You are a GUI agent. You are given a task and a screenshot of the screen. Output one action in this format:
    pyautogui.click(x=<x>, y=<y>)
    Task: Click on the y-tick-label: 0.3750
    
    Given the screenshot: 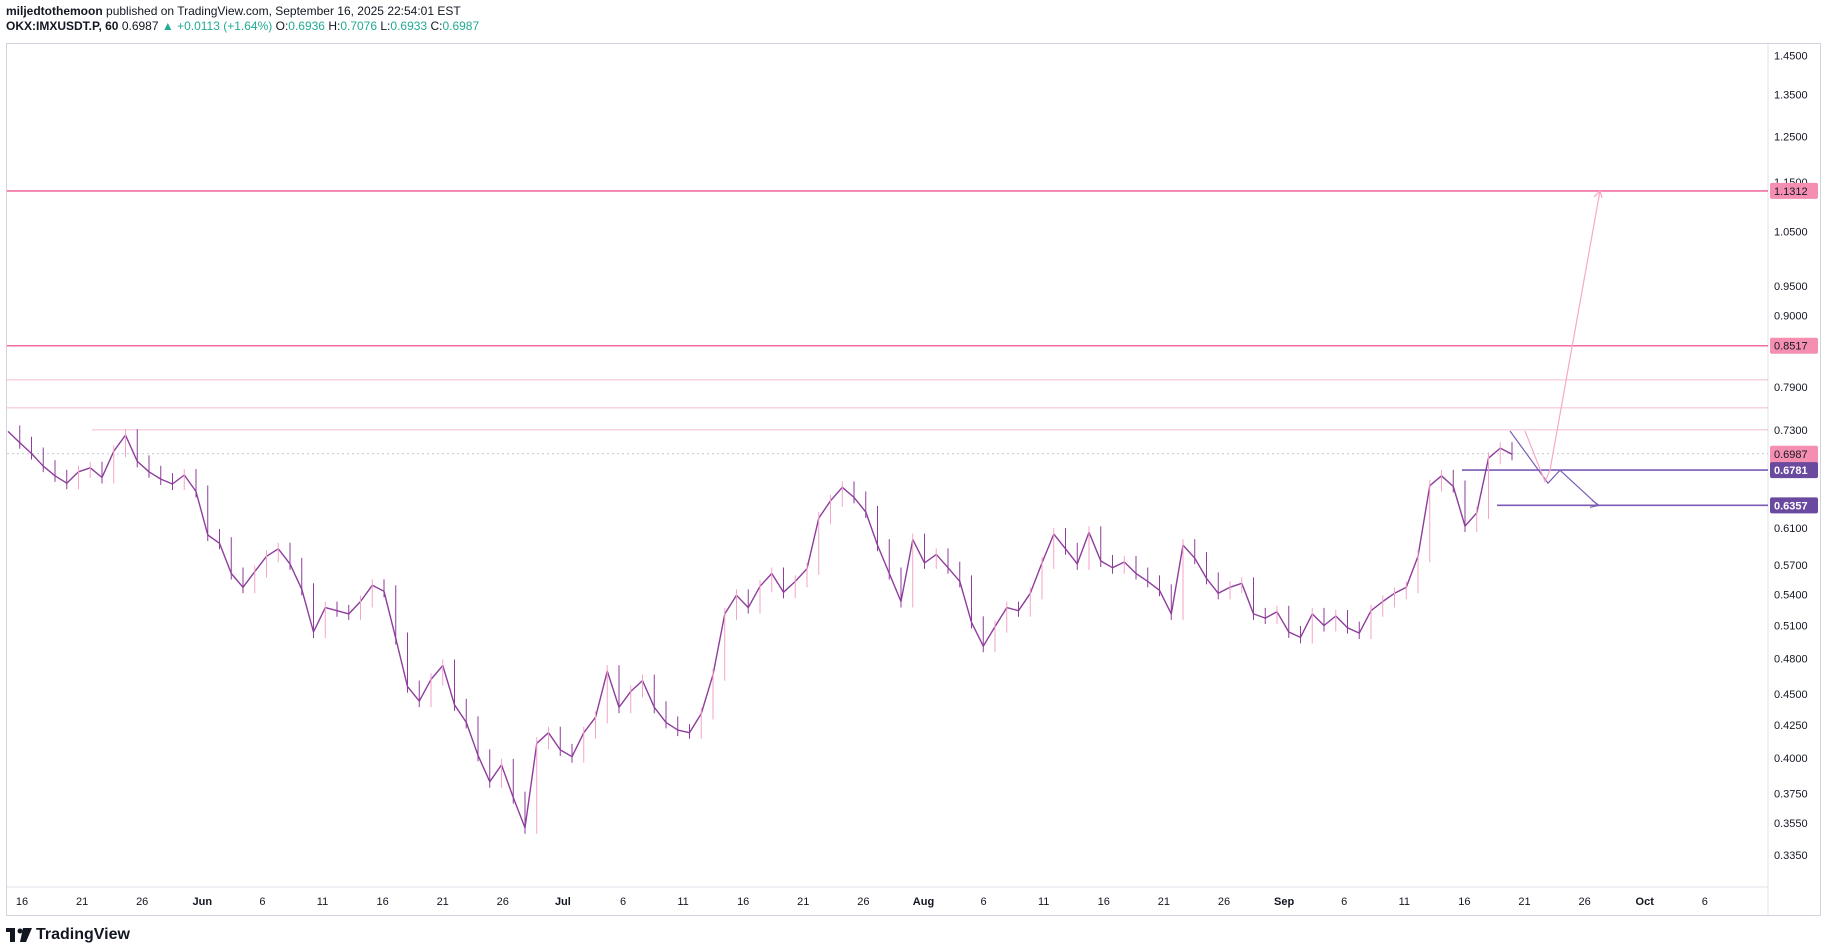 What is the action you would take?
    pyautogui.click(x=1791, y=794)
    